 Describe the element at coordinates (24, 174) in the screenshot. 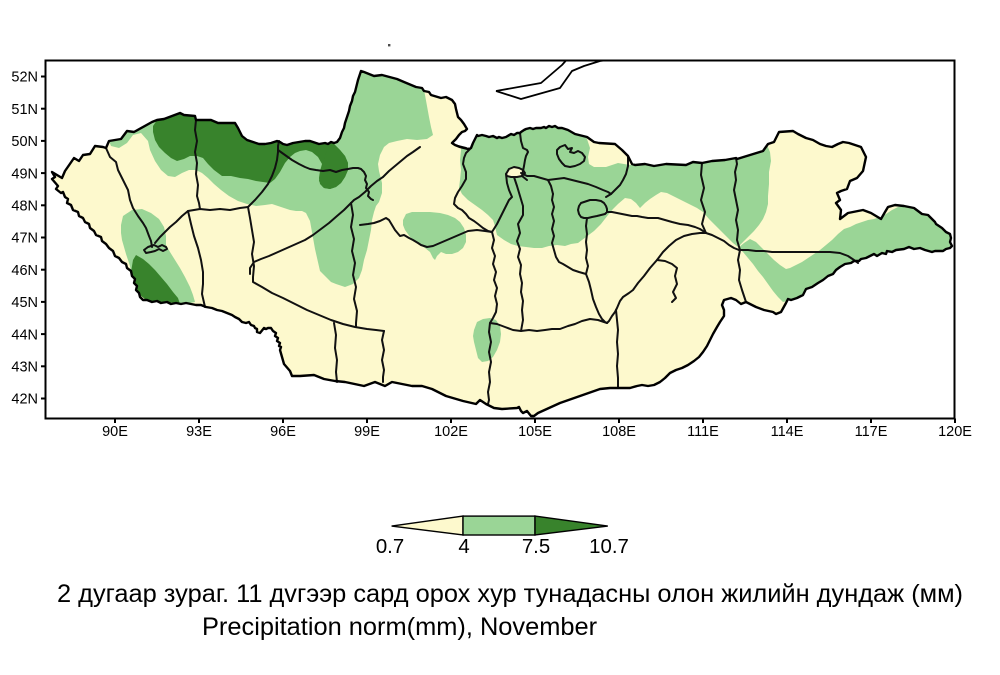

I see `svg-text: 49N` at that location.